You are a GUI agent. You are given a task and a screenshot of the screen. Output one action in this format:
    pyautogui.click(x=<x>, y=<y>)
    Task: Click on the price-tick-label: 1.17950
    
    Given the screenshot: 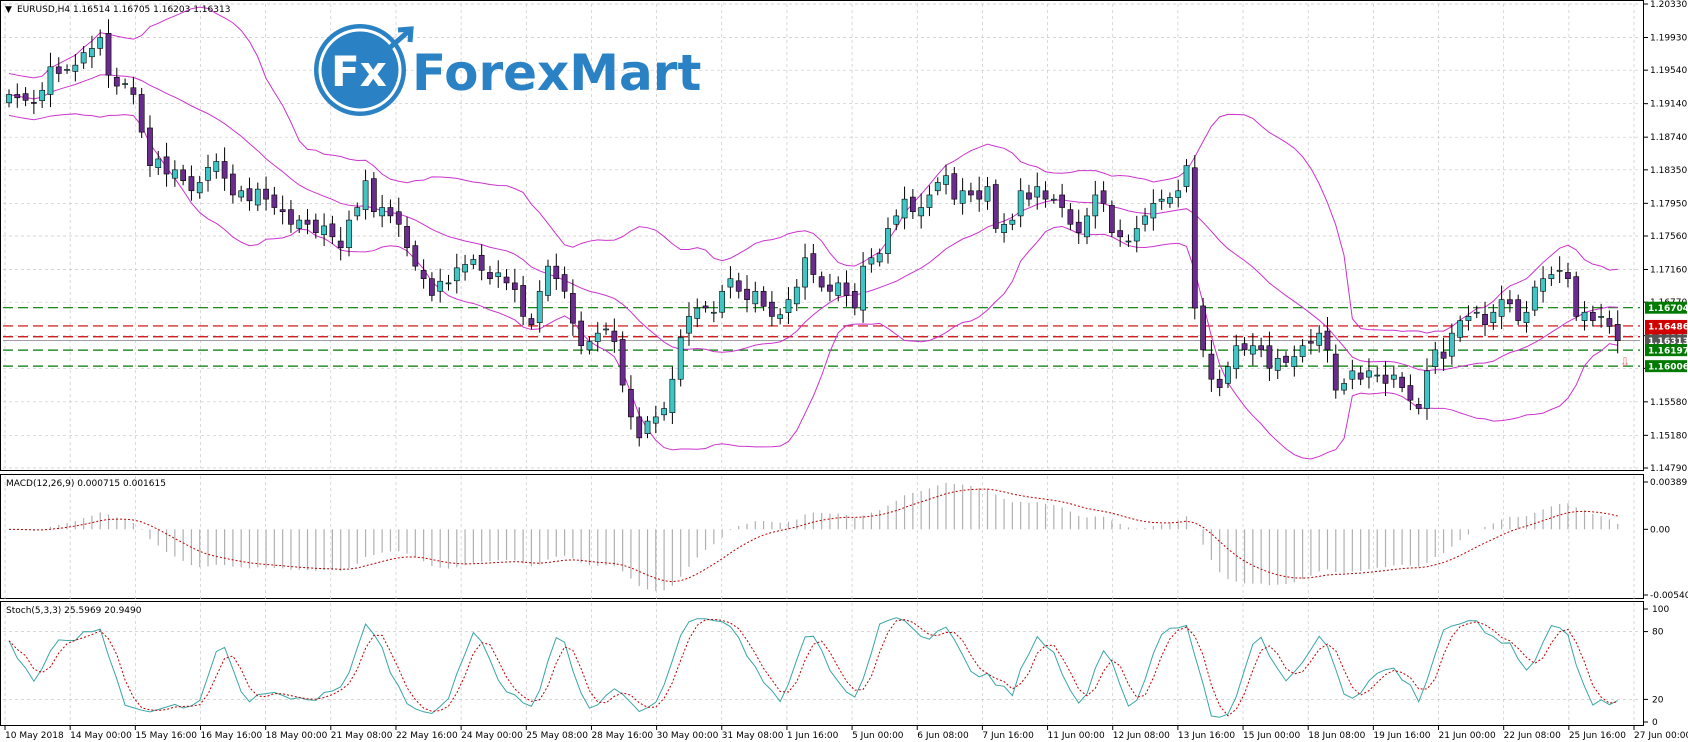 What is the action you would take?
    pyautogui.click(x=1668, y=204)
    